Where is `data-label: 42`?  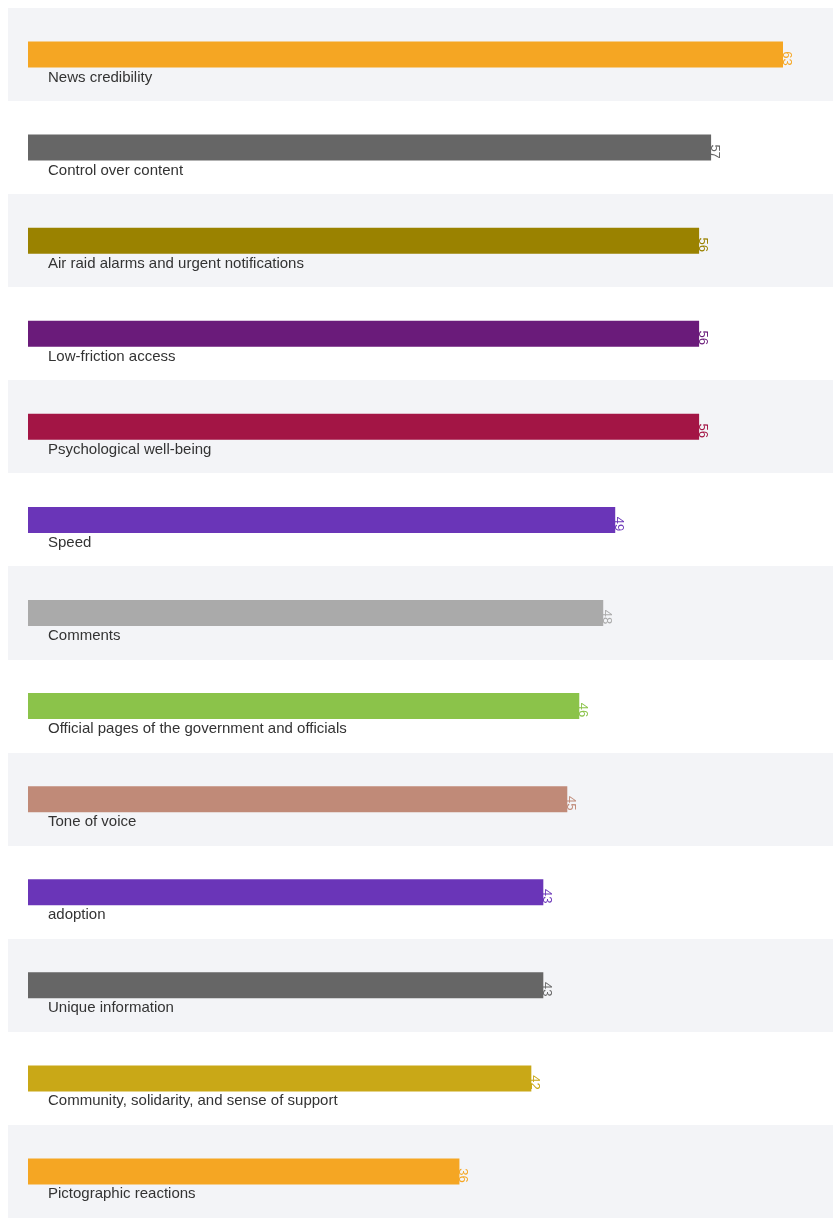
data-label: 42 is located at coordinates (535, 1082).